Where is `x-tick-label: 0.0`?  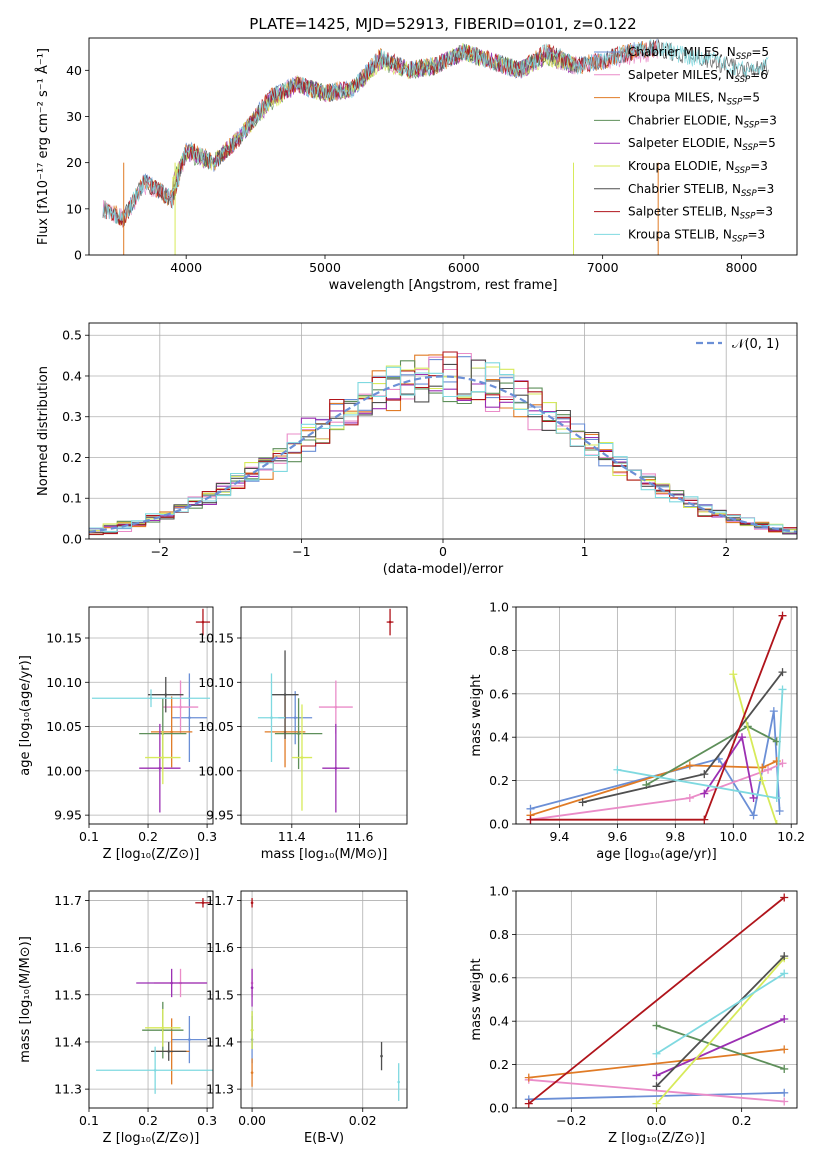
x-tick-label: 0.0 is located at coordinates (657, 1120).